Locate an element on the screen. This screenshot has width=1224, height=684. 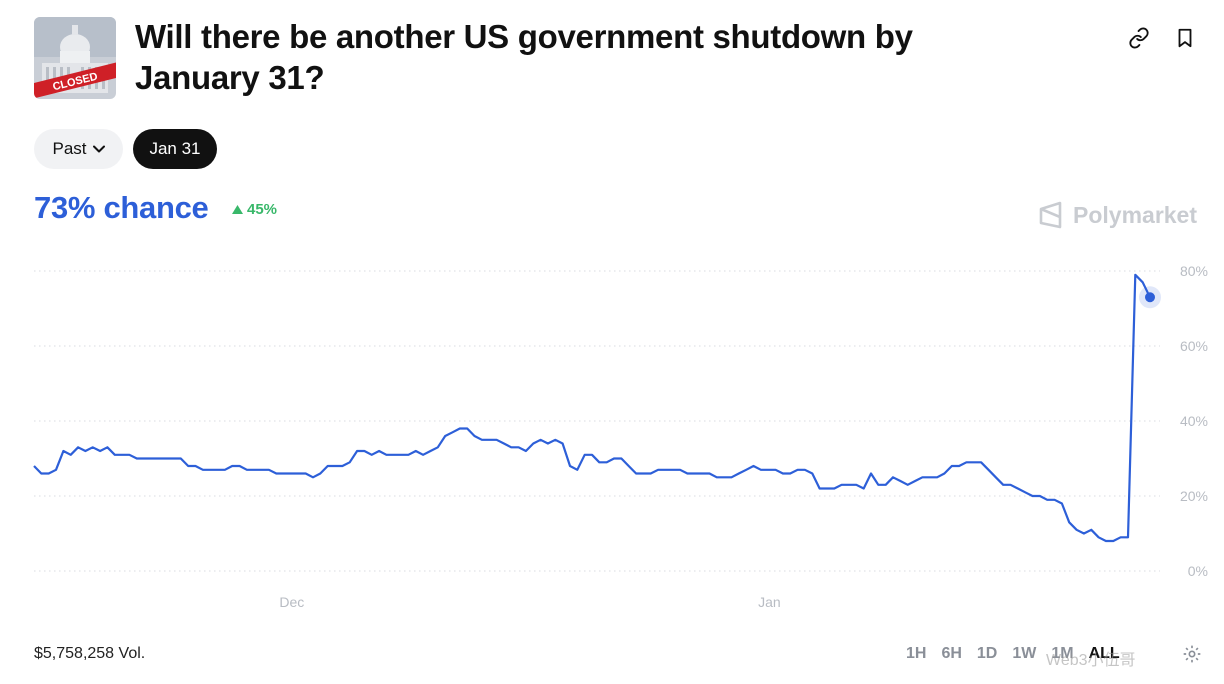
current-point is located at coordinates (1150, 297).